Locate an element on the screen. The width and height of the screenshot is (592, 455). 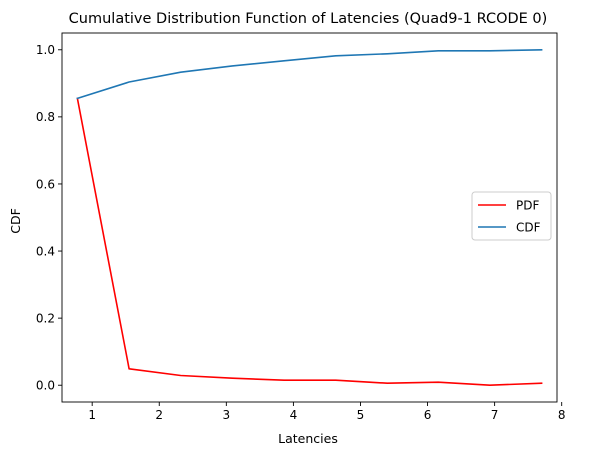
legend-label-cdf: CDF is located at coordinates (528, 228).